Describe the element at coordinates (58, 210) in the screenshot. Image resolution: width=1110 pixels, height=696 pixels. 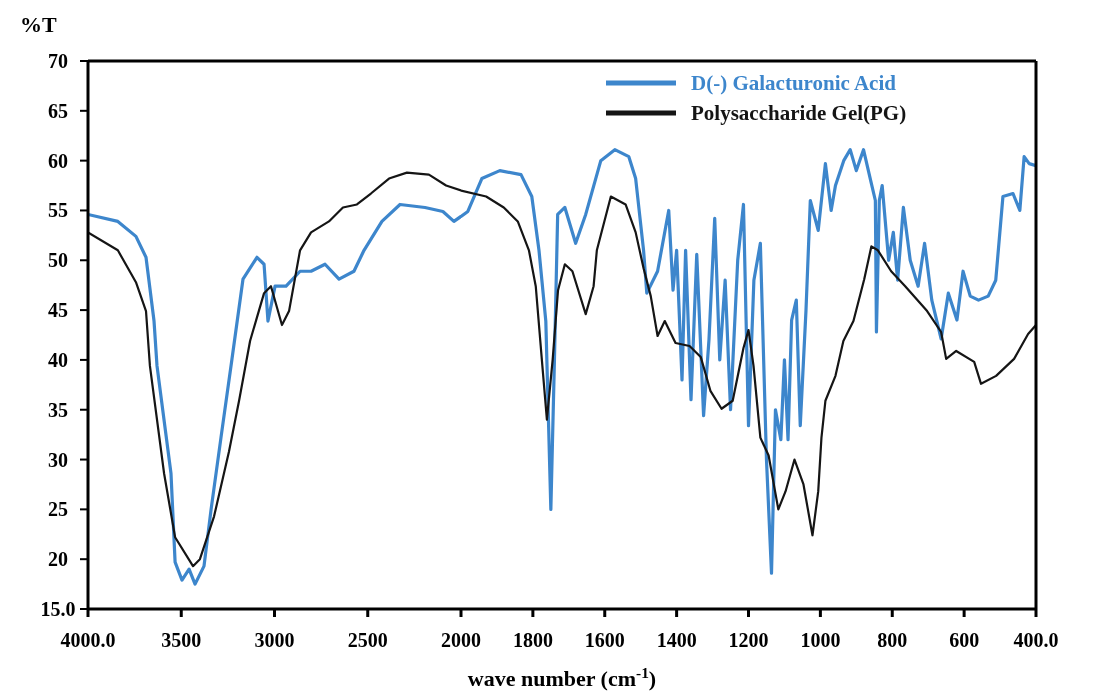
I see `y-tick-label: 55` at that location.